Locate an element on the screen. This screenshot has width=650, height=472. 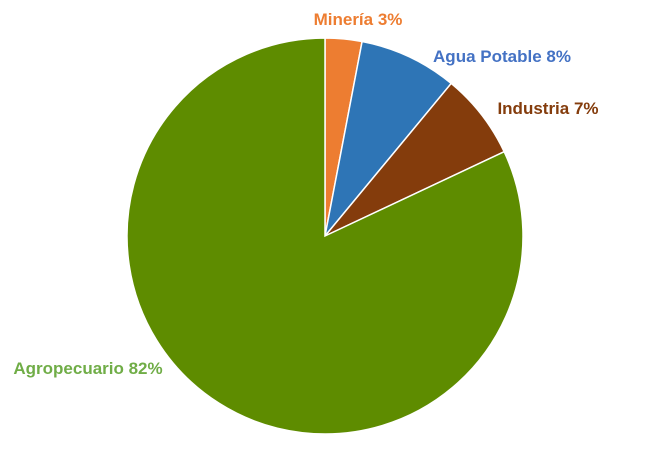
data-label-agua-potable: Agua Potable 8% is located at coordinates (502, 56).